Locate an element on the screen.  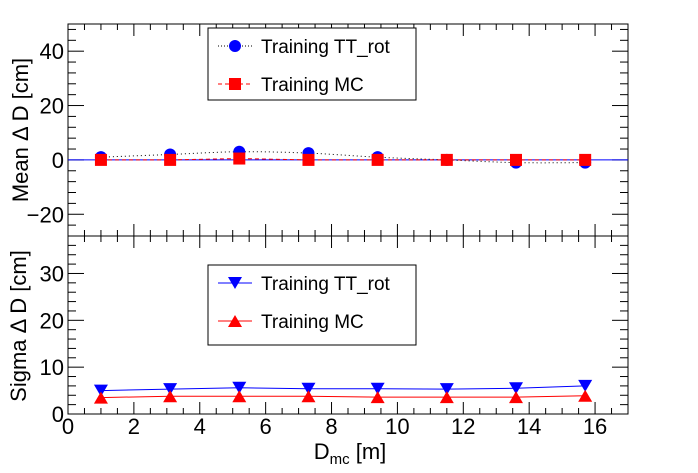
x-tick-label: 0 is located at coordinates (68, 426).